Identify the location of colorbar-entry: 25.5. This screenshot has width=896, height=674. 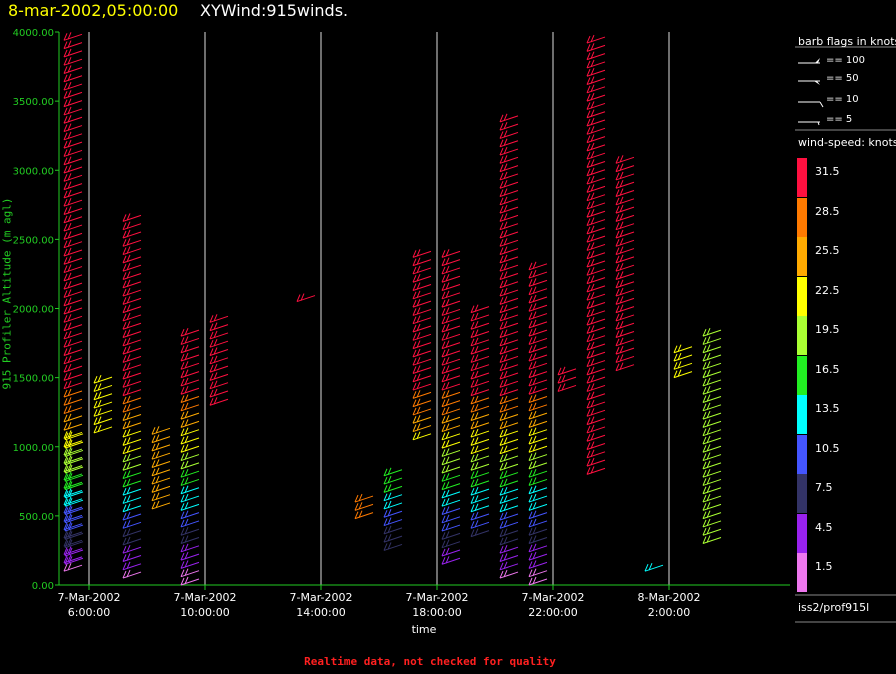
(845, 256).